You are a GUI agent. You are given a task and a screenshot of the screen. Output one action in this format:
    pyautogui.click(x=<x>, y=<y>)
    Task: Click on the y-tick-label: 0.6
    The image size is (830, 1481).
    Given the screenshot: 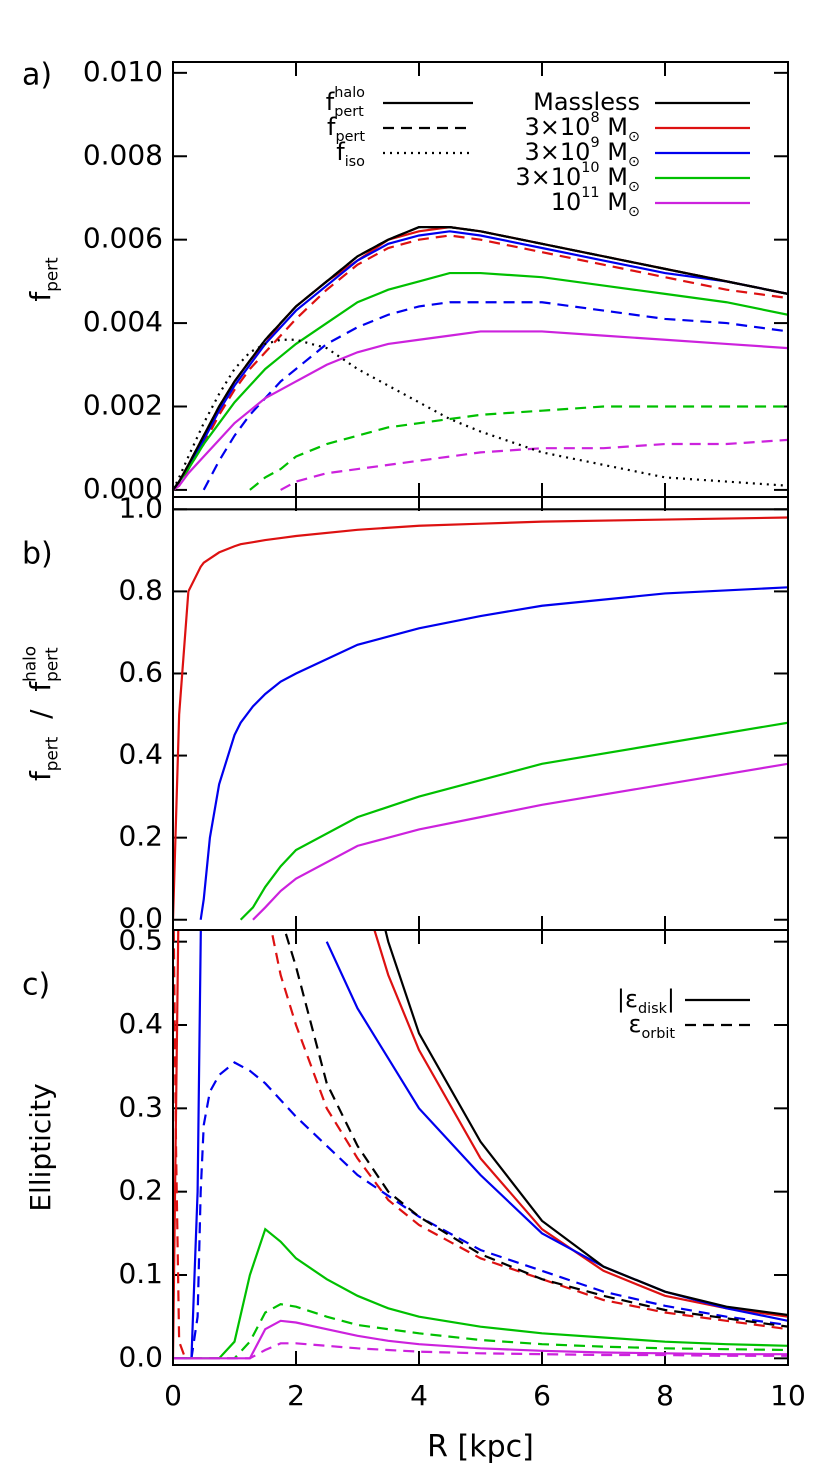 What is the action you would take?
    pyautogui.click(x=140, y=671)
    